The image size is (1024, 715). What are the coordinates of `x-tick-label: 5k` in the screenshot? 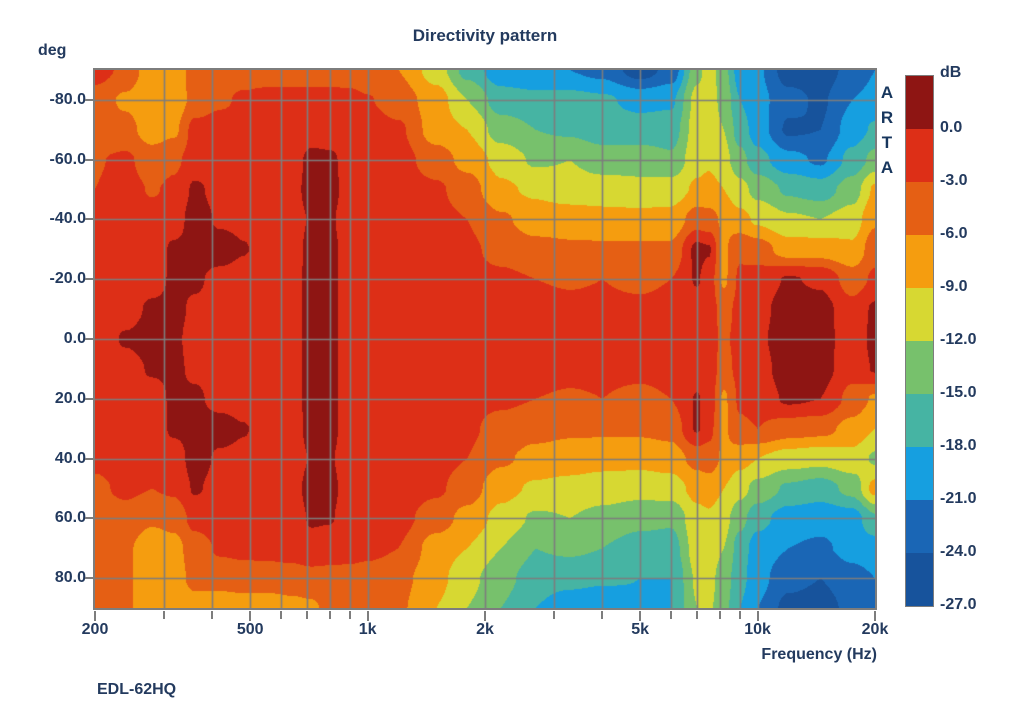 It's located at (640, 629).